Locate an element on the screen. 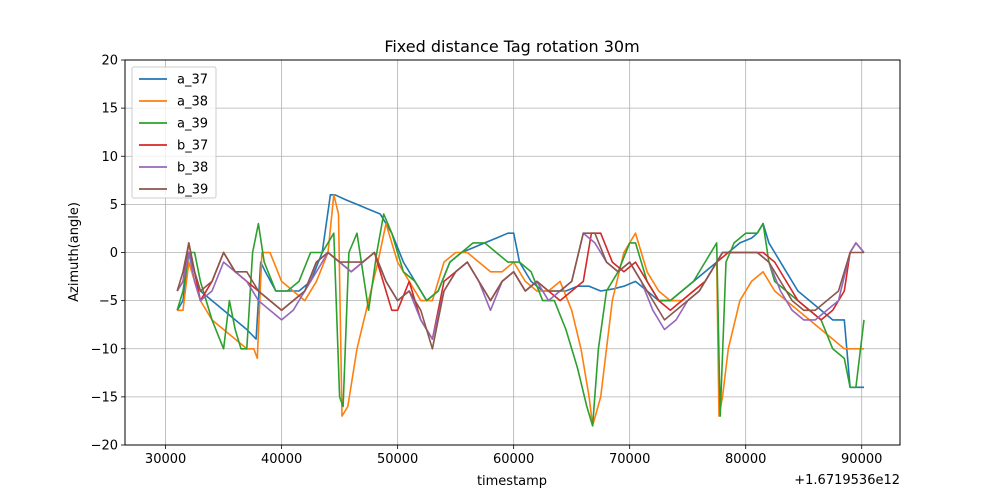 This screenshot has width=1000, height=500. x-tick-label: 60000 is located at coordinates (513, 459).